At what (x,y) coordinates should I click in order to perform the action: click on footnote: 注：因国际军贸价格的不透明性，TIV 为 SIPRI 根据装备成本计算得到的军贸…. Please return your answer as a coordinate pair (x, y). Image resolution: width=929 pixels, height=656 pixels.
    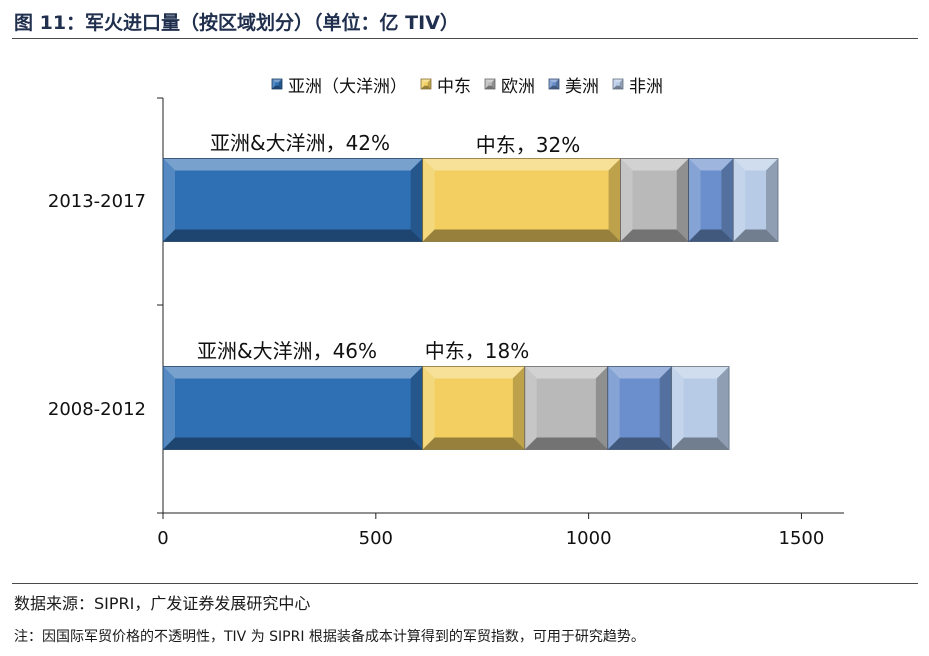
    Looking at the image, I should click on (329, 637).